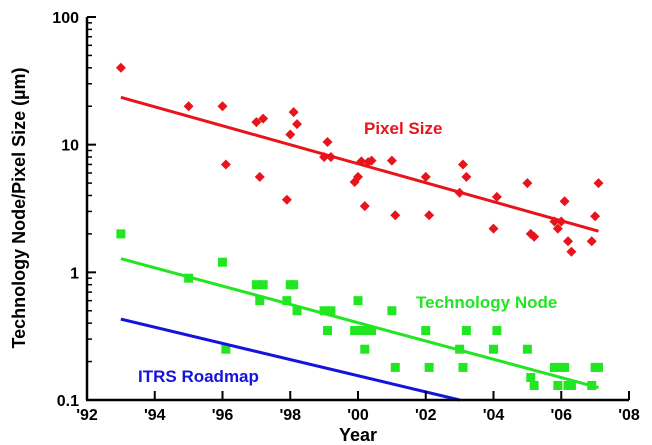 The width and height of the screenshot is (652, 445). Describe the element at coordinates (629, 415) in the screenshot. I see `x-tick-label: '08` at that location.